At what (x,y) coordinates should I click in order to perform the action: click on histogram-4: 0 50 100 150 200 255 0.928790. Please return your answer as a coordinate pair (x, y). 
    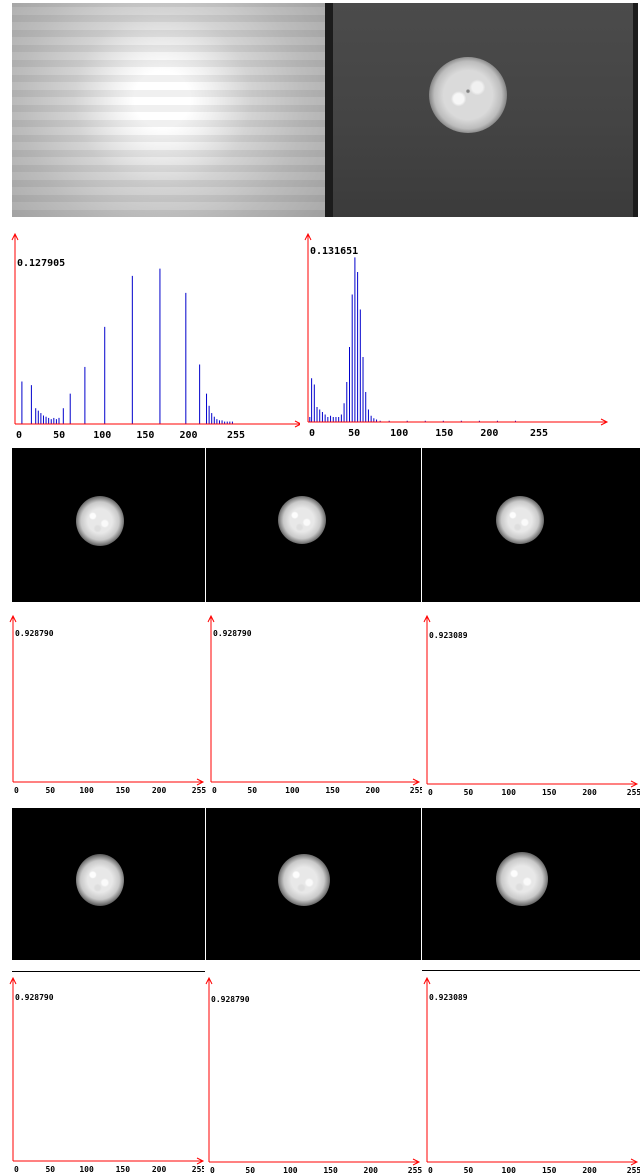
    Looking at the image, I should click on (314, 704).